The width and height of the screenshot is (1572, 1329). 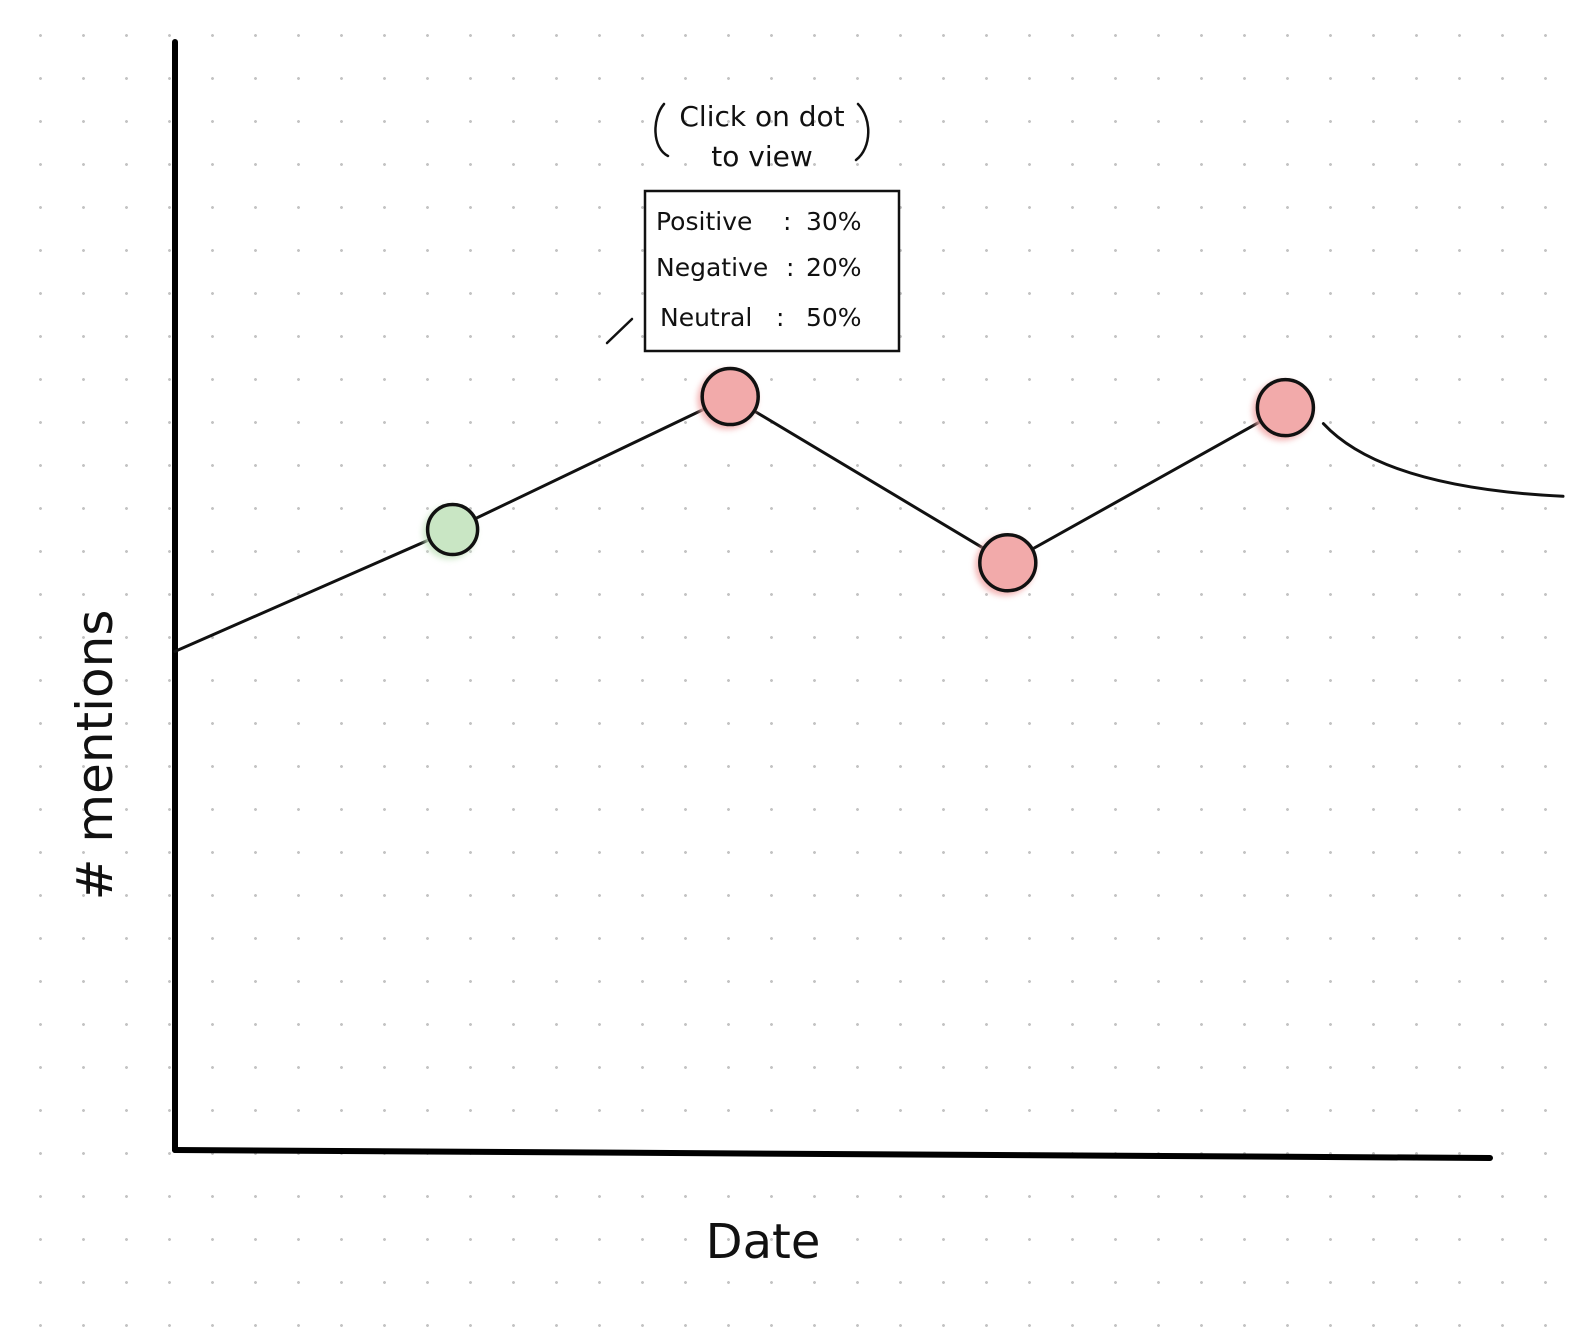 I want to click on mentions-line-tail, so click(x=1443, y=460).